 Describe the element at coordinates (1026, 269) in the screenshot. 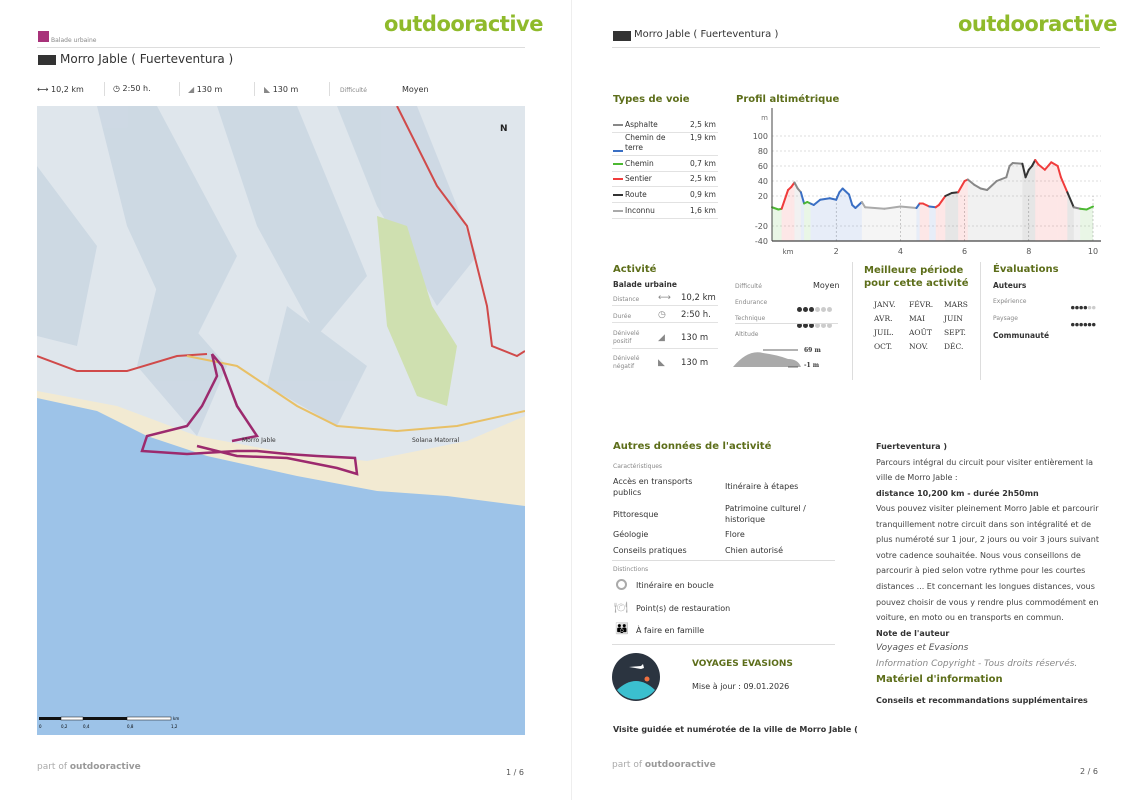

I see `evaluations-heading: Évaluations` at that location.